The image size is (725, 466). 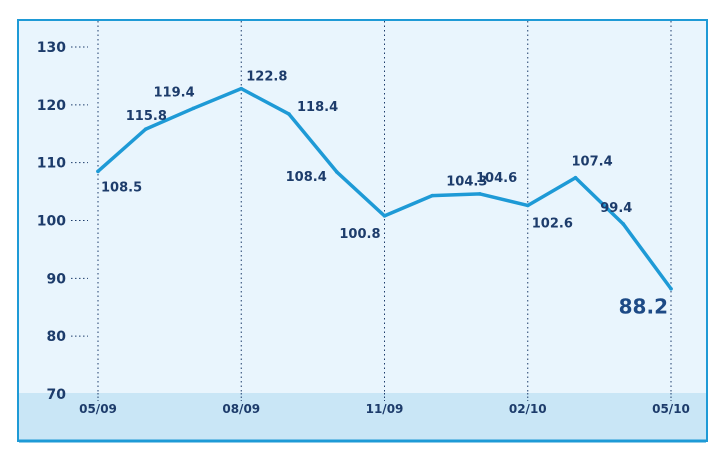 I want to click on data-label: 102.6, so click(x=552, y=223).